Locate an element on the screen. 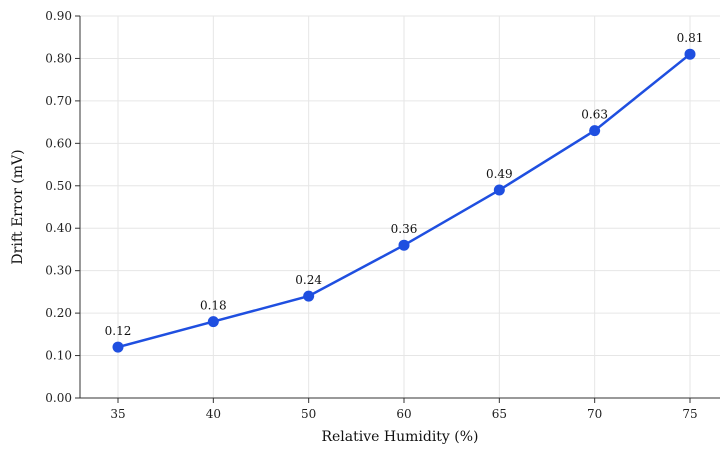 This screenshot has height=449, width=725. x-tick-label: 40 is located at coordinates (213, 414).